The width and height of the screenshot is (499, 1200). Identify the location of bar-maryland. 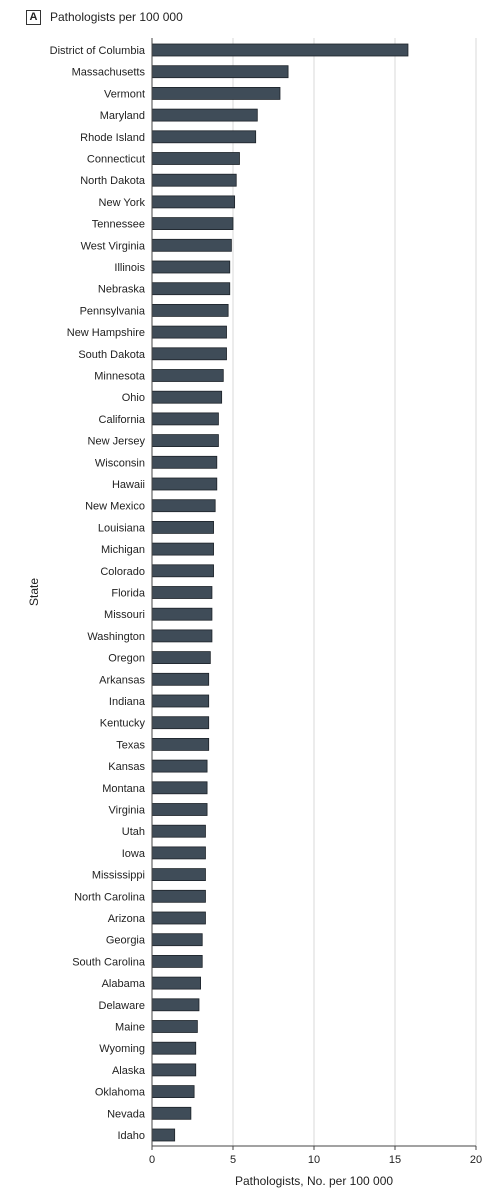
(204, 115).